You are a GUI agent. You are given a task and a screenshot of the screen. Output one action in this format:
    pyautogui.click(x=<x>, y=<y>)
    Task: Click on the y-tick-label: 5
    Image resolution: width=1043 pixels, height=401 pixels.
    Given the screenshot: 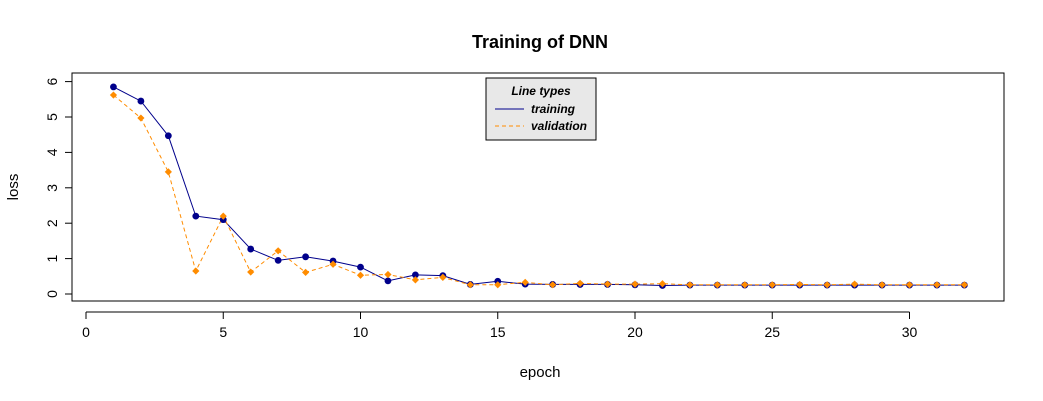 What is the action you would take?
    pyautogui.click(x=52, y=117)
    